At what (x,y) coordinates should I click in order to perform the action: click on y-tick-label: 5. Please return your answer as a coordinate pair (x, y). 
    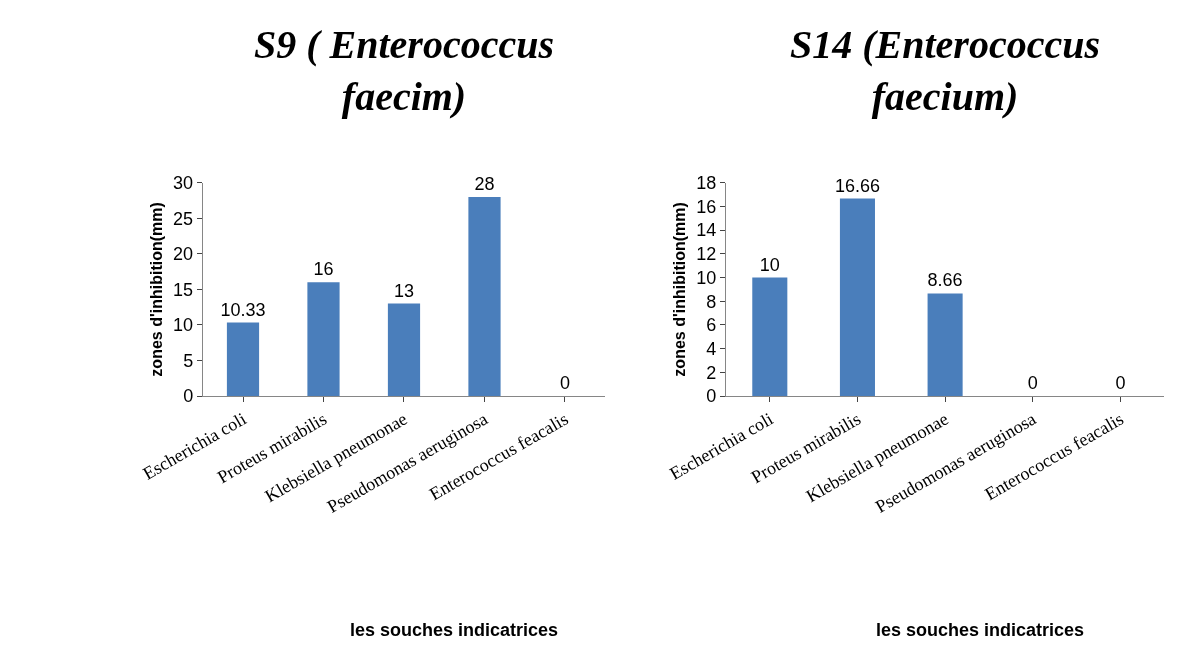
    Looking at the image, I should click on (188, 360).